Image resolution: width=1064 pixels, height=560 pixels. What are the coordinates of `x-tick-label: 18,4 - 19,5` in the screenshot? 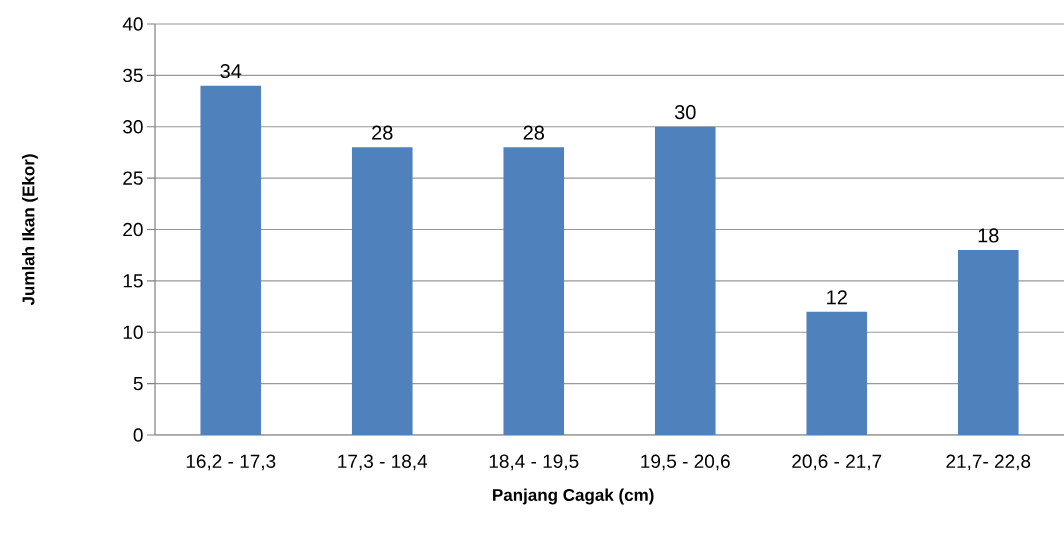 It's located at (534, 462).